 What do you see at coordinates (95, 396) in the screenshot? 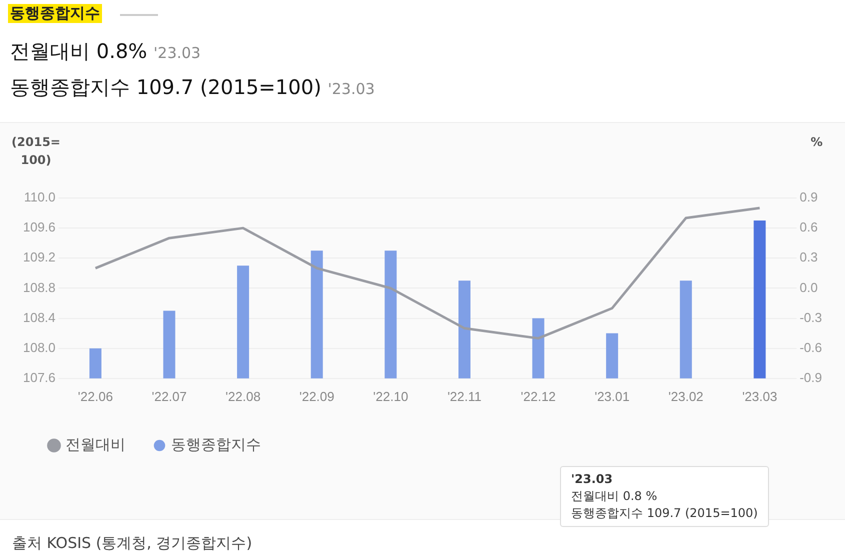
I see `x-tick-label: '22.06` at bounding box center [95, 396].